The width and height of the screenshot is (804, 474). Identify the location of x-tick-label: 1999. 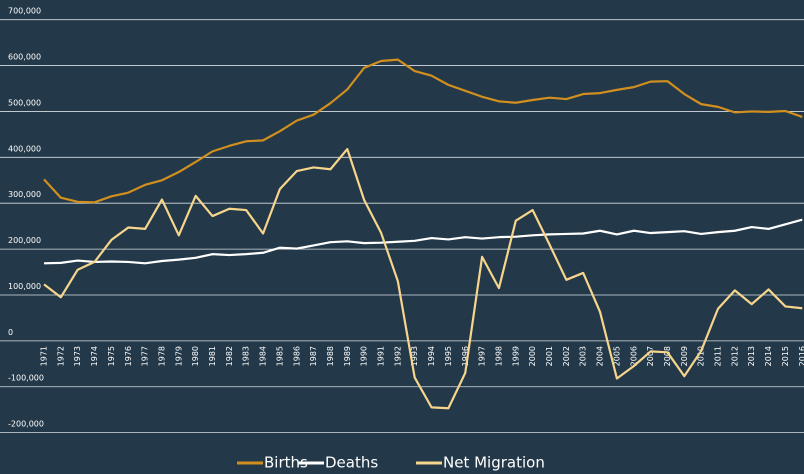
(515, 356).